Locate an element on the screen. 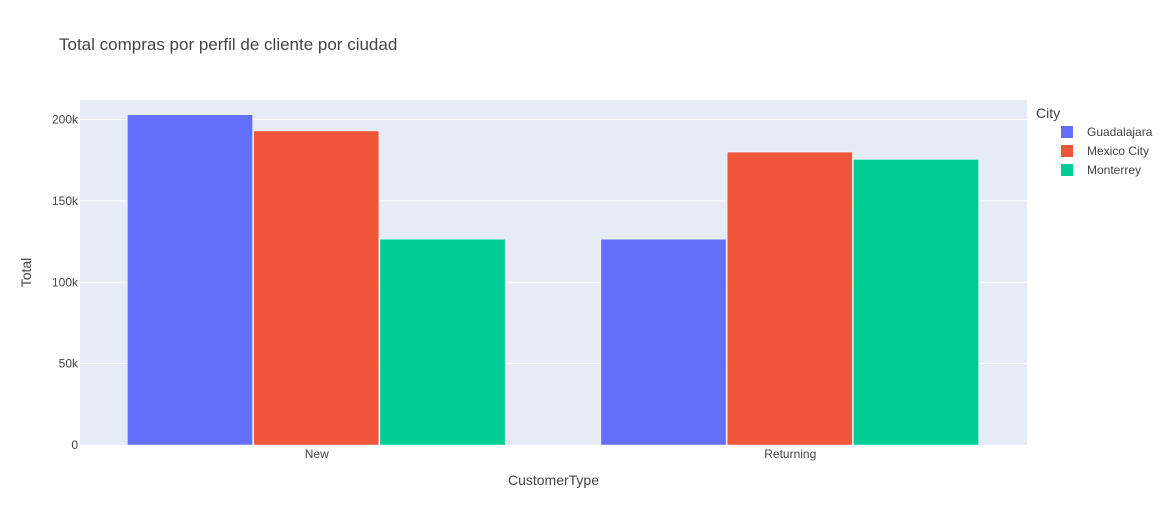  legend-entry: Mexico City is located at coordinates (1118, 151).